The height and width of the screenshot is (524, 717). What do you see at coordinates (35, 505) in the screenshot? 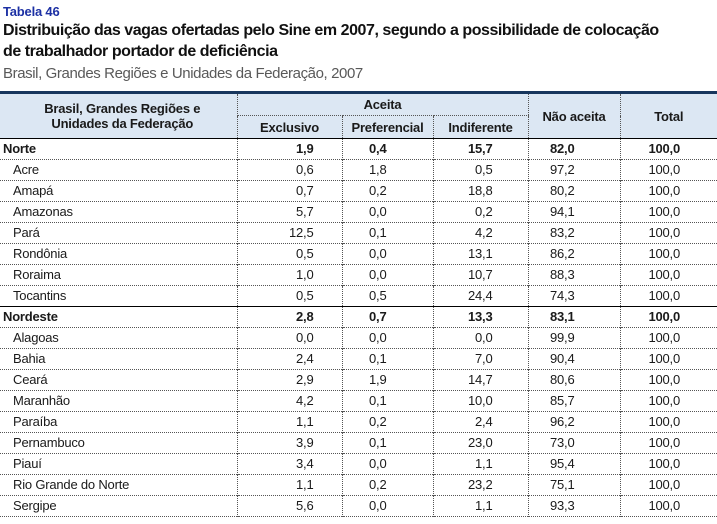
I see `region-label: Sergipe` at bounding box center [35, 505].